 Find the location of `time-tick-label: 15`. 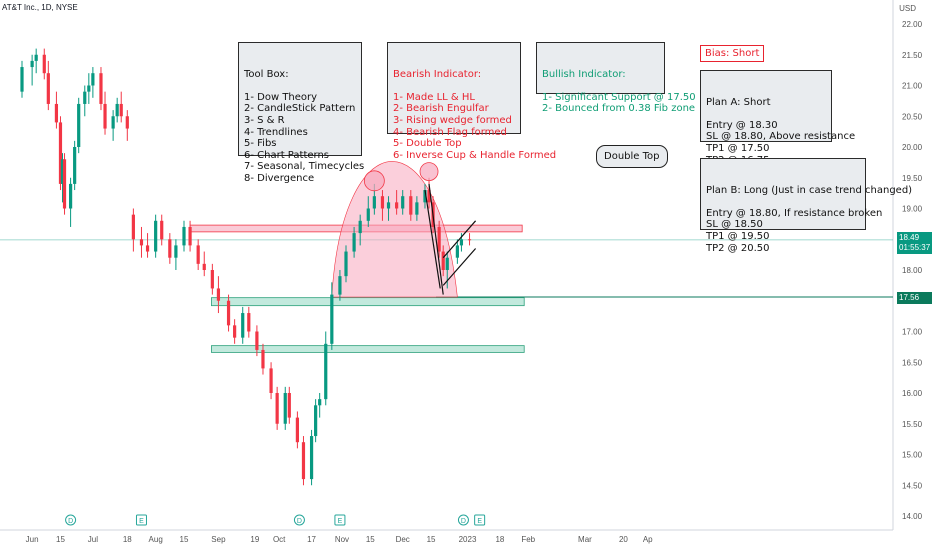

time-tick-label: 15 is located at coordinates (60, 539).